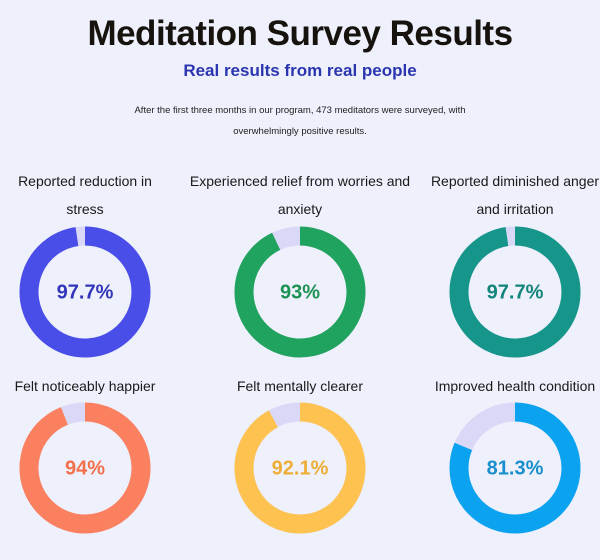 The width and height of the screenshot is (600, 560). I want to click on value-label: 92.1%, so click(300, 468).